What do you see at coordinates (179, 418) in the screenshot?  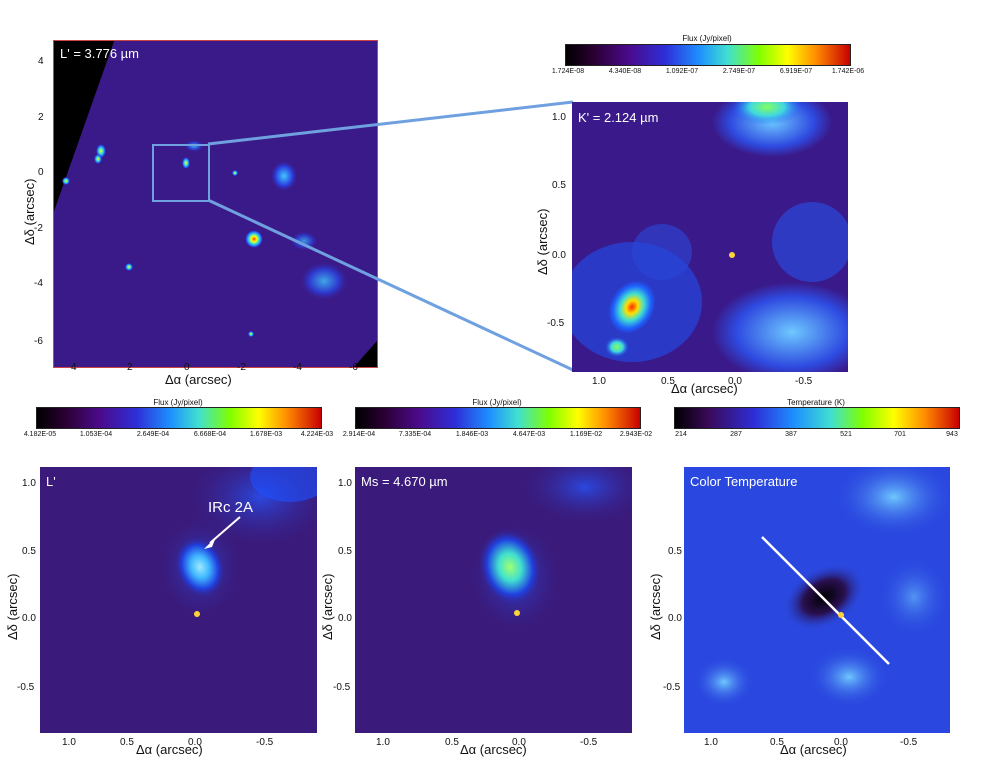 I see `lprime-colorbar` at bounding box center [179, 418].